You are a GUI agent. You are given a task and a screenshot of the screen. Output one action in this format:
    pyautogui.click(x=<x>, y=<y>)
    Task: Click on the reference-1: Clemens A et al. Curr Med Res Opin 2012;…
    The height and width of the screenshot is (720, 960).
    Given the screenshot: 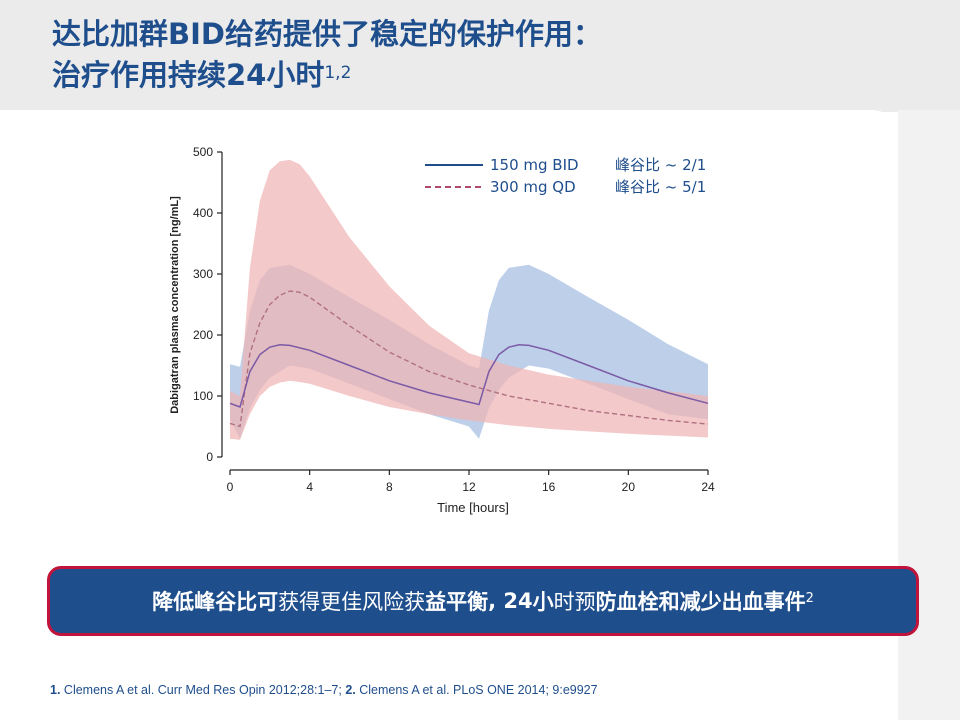 What is the action you would take?
    pyautogui.click(x=203, y=690)
    